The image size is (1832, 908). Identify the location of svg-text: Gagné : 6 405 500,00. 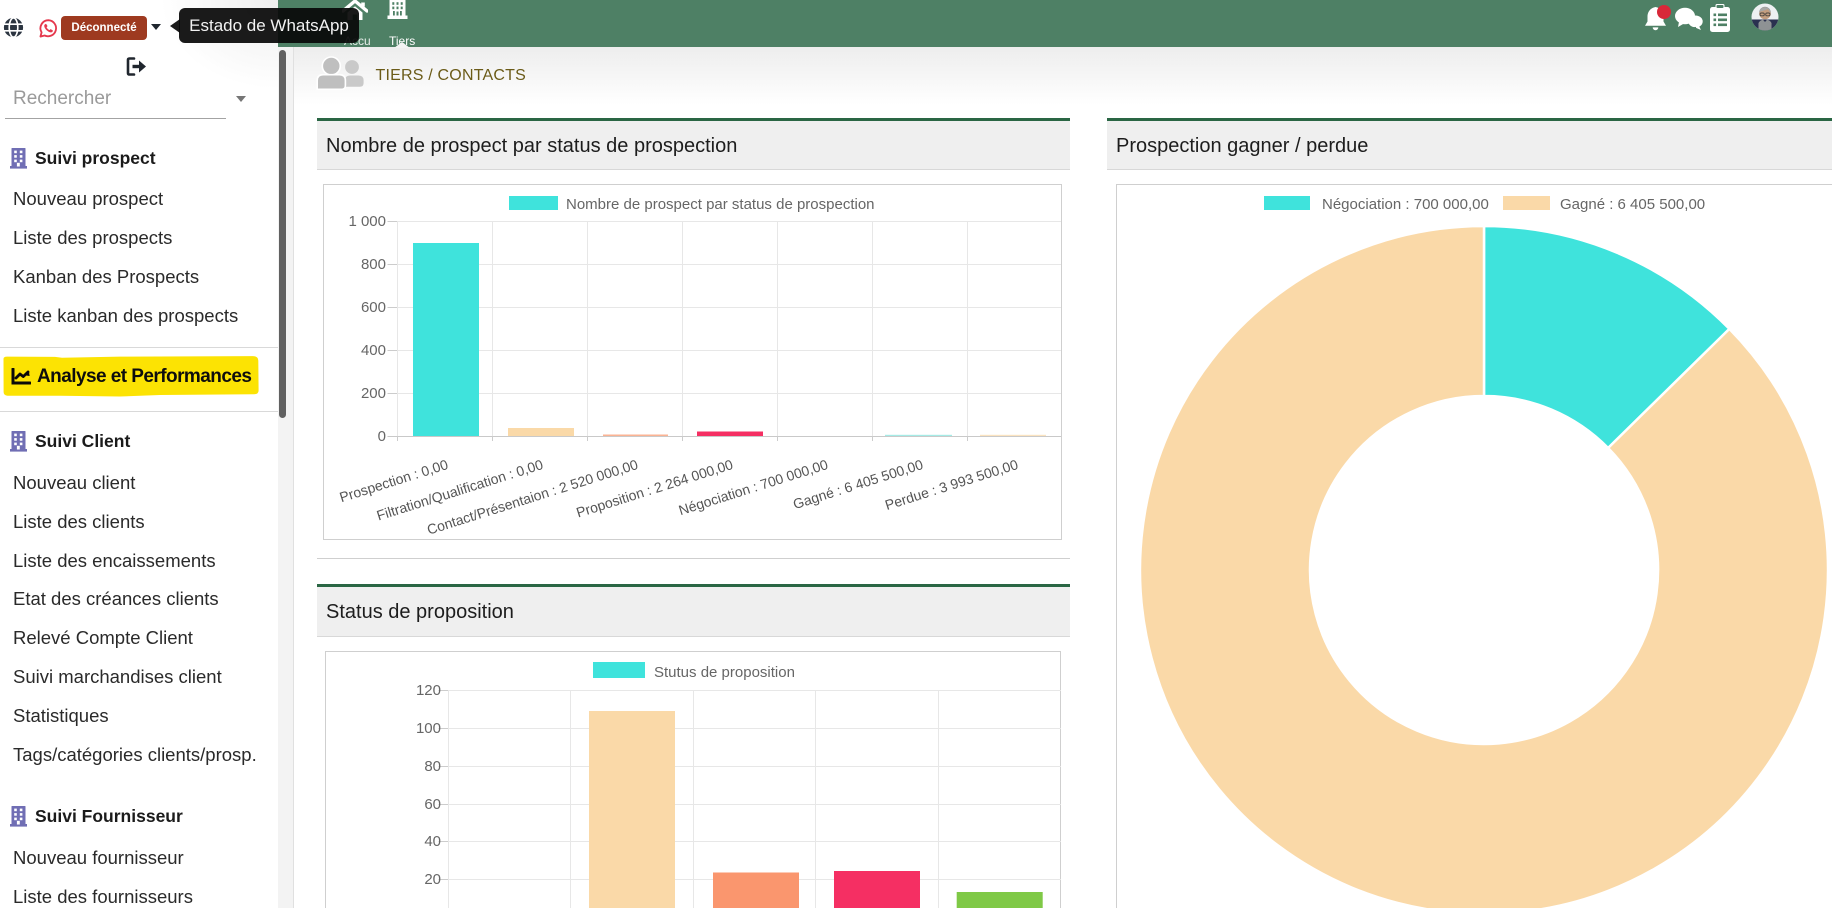
(1632, 204).